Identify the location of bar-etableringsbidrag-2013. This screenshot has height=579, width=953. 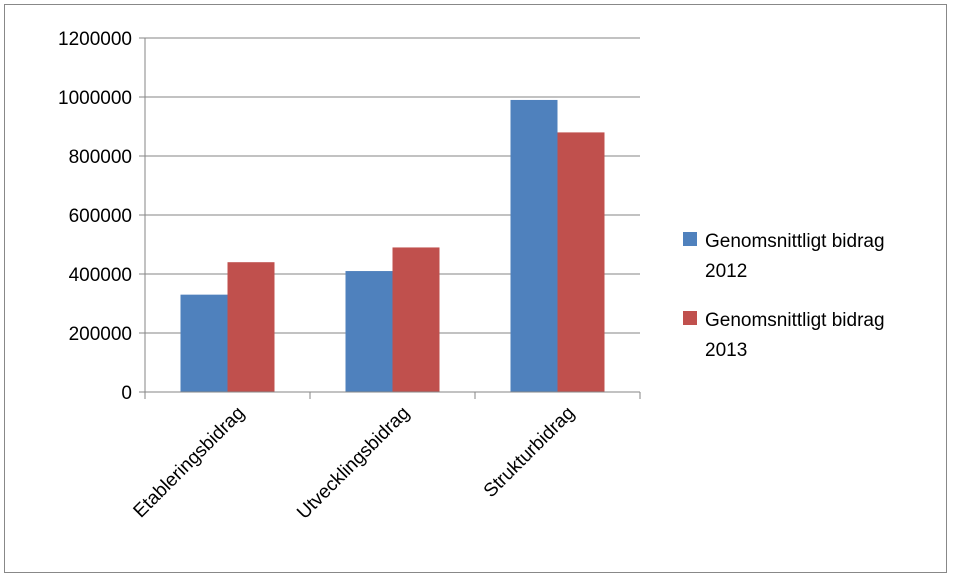
(251, 327).